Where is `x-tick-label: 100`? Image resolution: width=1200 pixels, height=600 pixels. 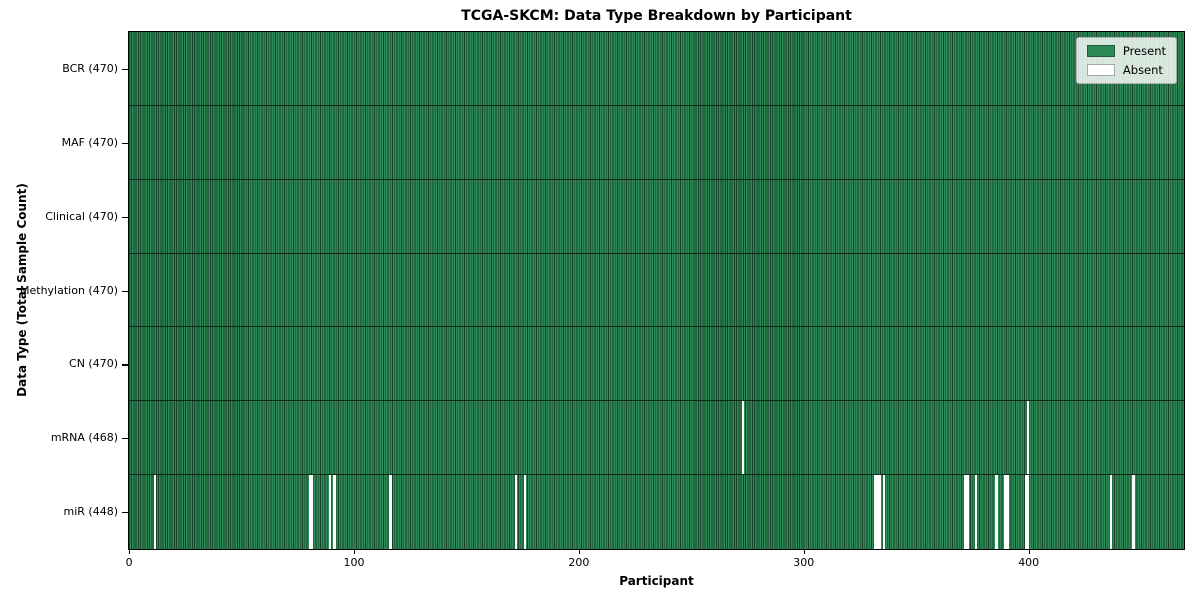
x-tick-label: 100 is located at coordinates (354, 562).